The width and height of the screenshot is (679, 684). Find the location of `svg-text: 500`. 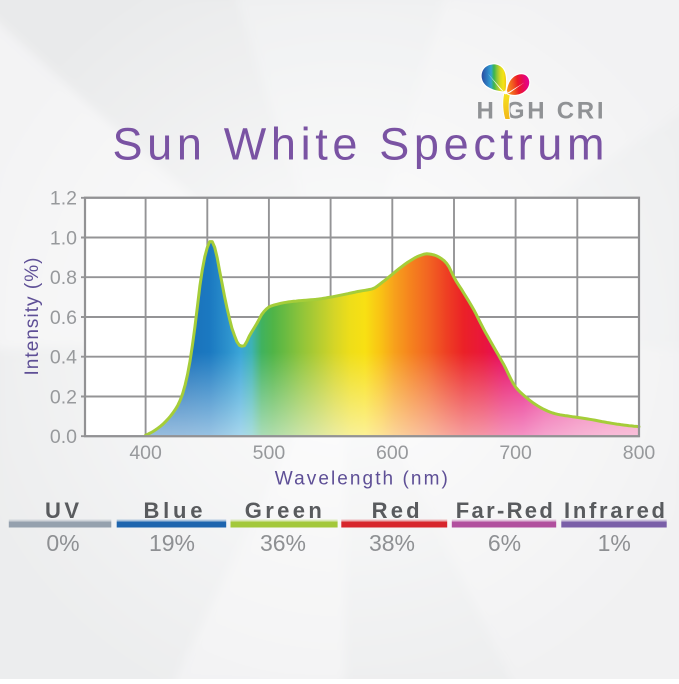

svg-text: 500 is located at coordinates (269, 453).